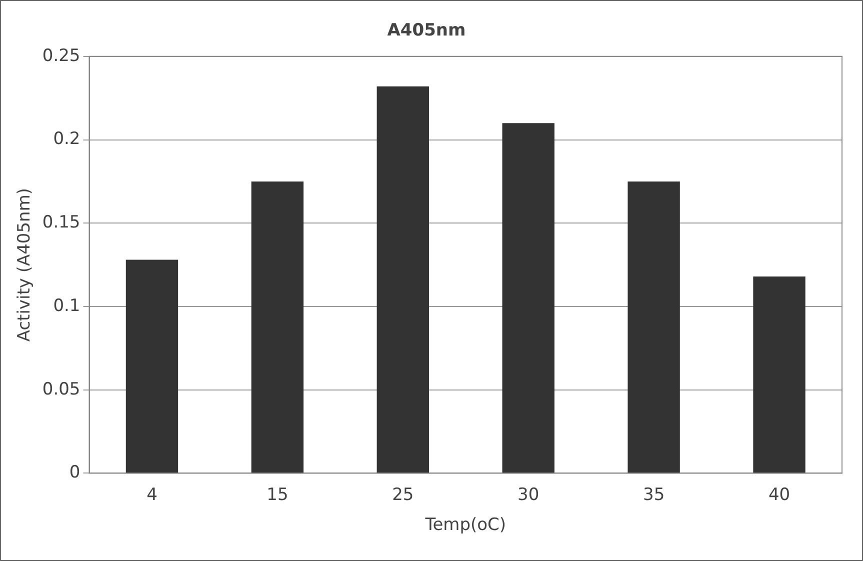  Describe the element at coordinates (653, 494) in the screenshot. I see `x-tick-label: 35` at that location.